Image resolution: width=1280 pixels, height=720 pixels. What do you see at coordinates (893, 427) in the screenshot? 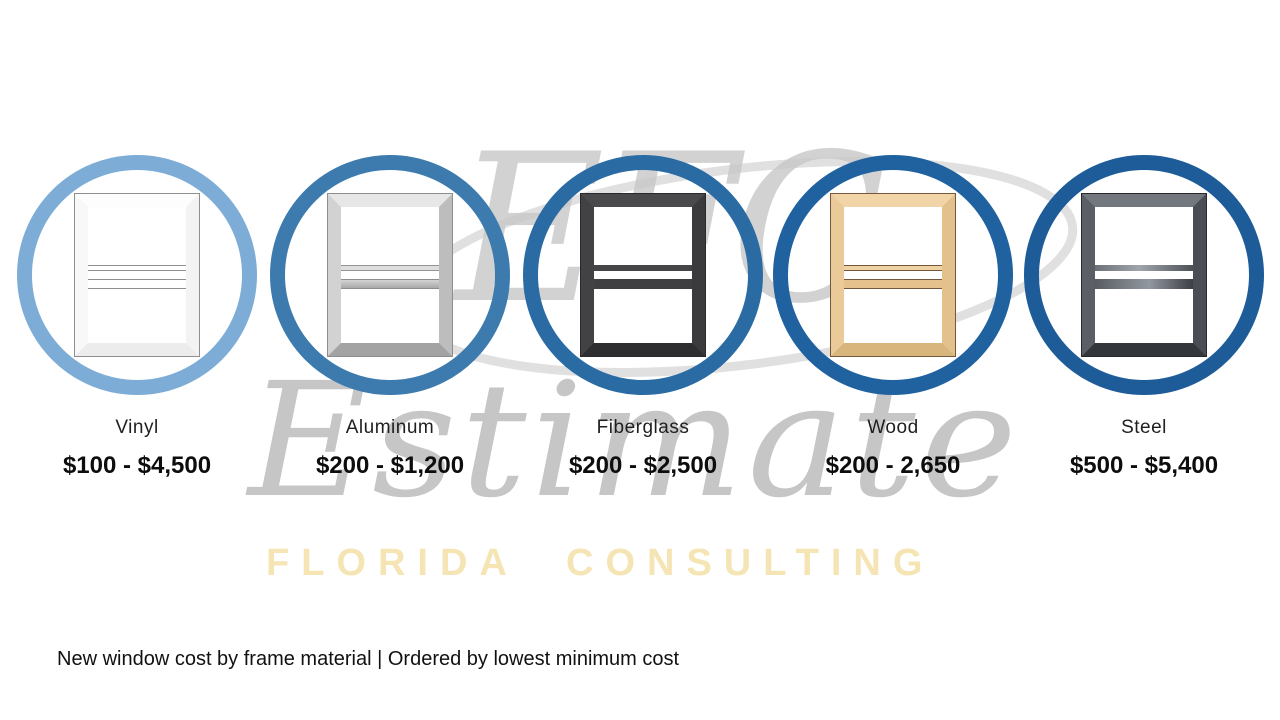
I see `material-label: Wood` at bounding box center [893, 427].